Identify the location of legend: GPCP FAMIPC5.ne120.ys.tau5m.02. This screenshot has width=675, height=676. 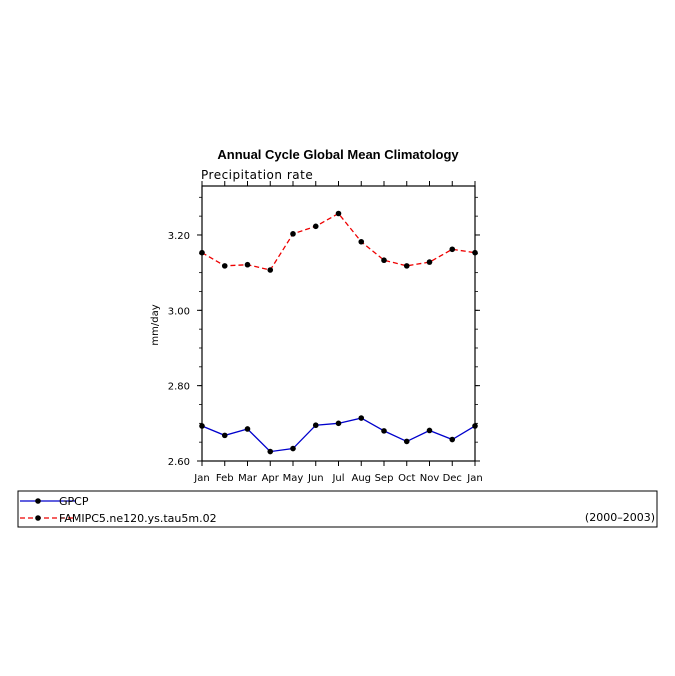
(118, 510).